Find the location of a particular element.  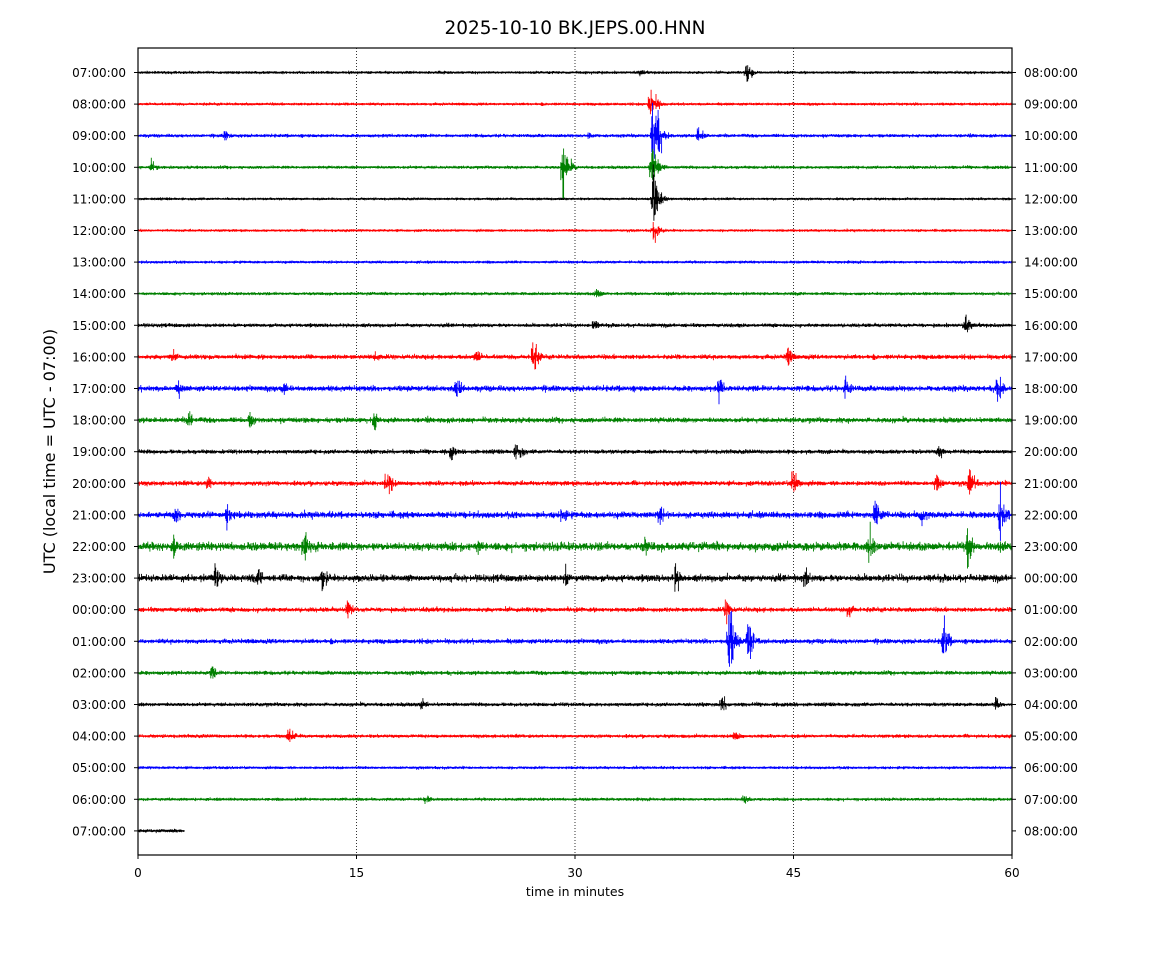

x-tick-label-45: 45 is located at coordinates (793, 873).